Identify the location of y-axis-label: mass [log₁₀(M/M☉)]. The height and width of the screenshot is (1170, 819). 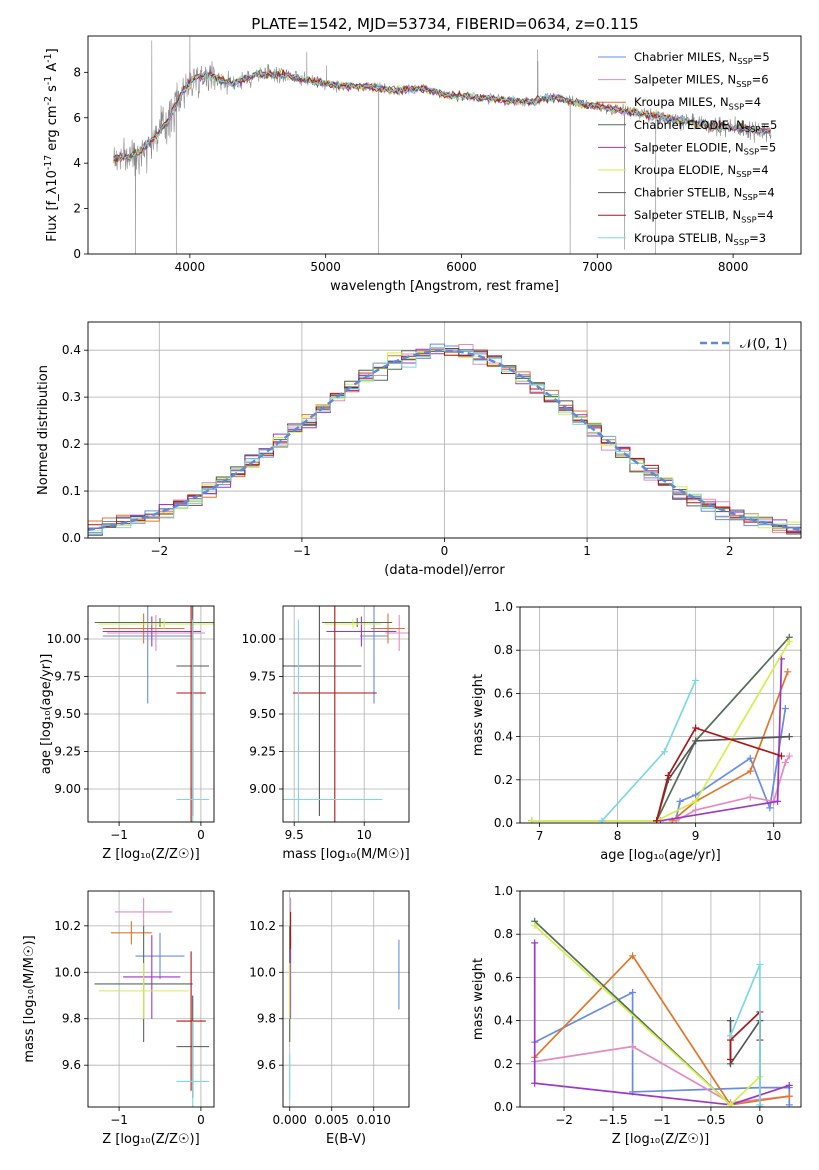
(29, 998).